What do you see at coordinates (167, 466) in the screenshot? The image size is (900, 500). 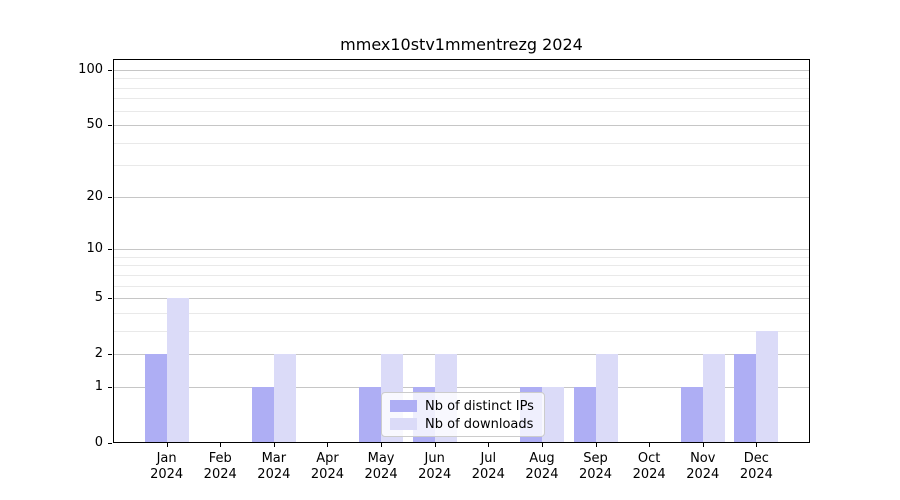 I see `x-tick-label: Jan 2024` at bounding box center [167, 466].